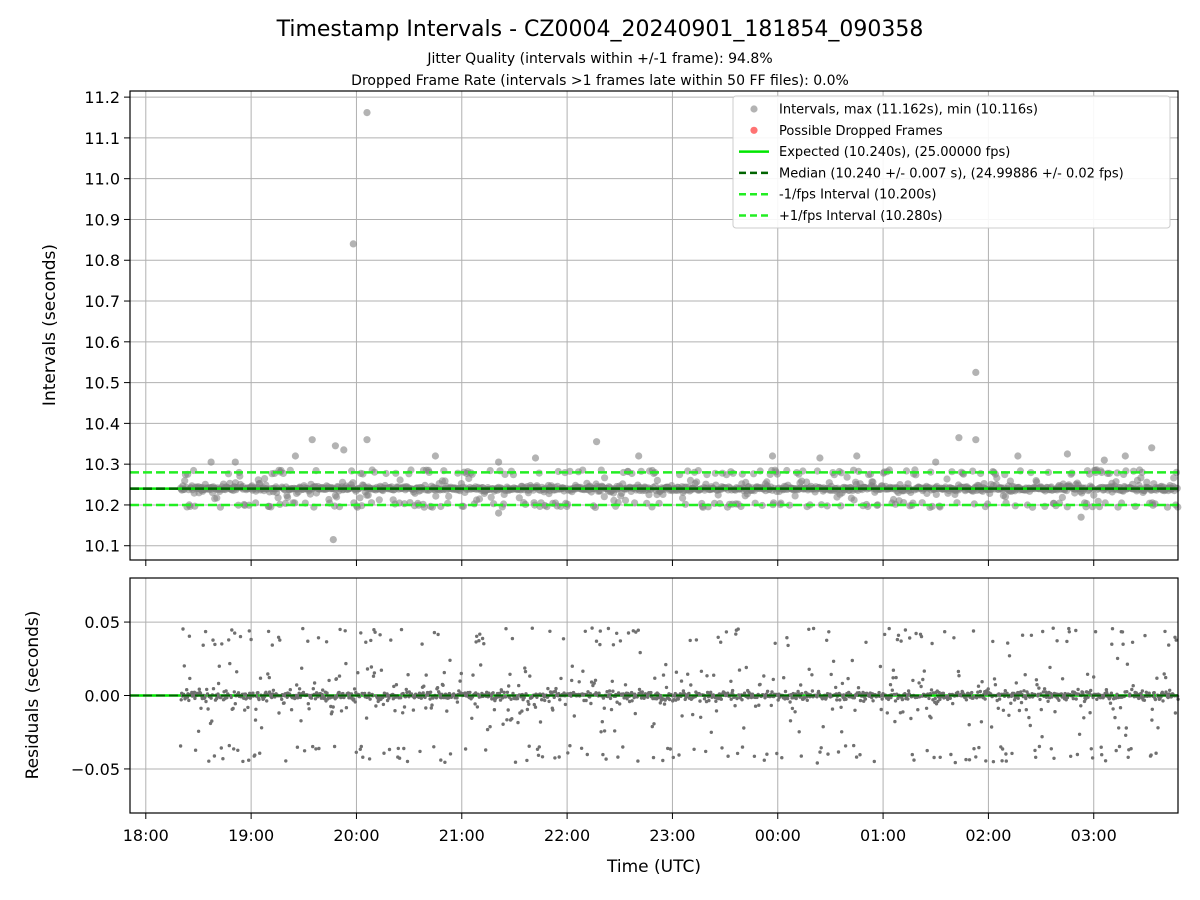  I want to click on top-y-tick-label: 10.4, so click(102, 423).